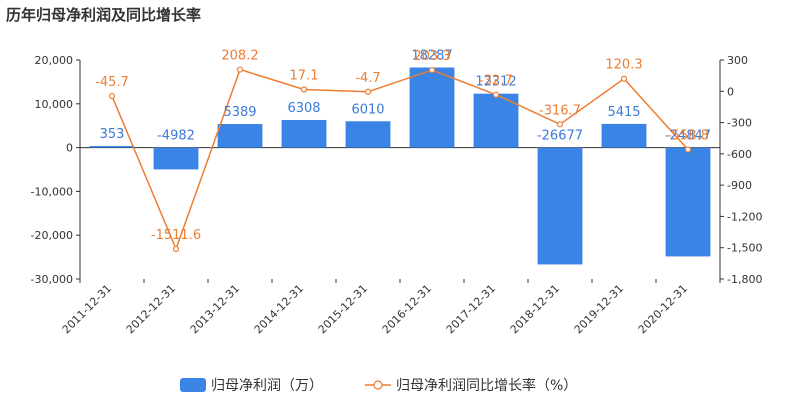  I want to click on y-left-tick-label: -20,000, so click(52, 235).